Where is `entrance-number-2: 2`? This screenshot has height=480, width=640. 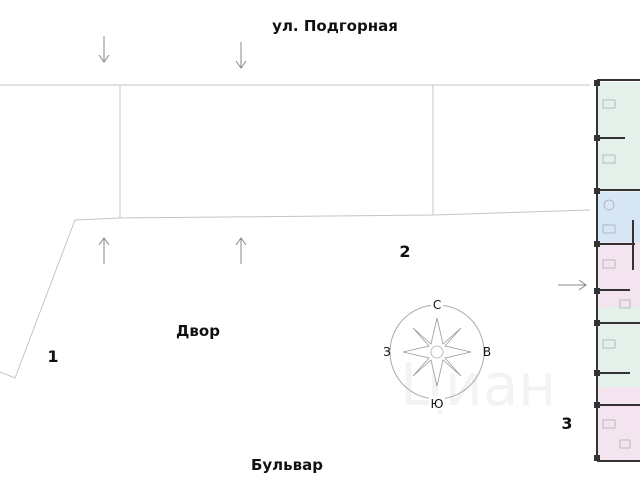
entrance-number-2: 2 is located at coordinates (404, 251).